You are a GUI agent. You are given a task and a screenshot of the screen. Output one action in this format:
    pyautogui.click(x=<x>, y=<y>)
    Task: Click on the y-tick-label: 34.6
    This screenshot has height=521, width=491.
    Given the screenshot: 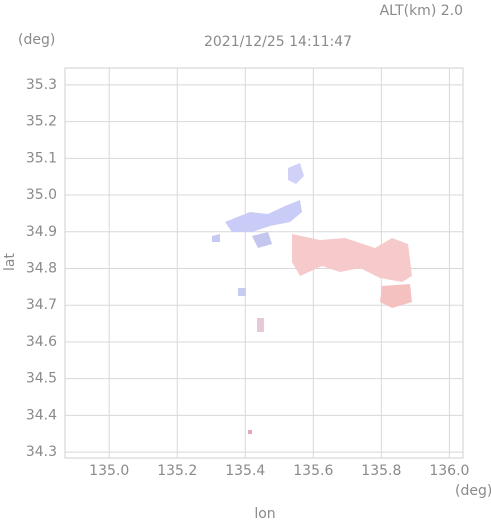 What is the action you would take?
    pyautogui.click(x=41, y=342)
    